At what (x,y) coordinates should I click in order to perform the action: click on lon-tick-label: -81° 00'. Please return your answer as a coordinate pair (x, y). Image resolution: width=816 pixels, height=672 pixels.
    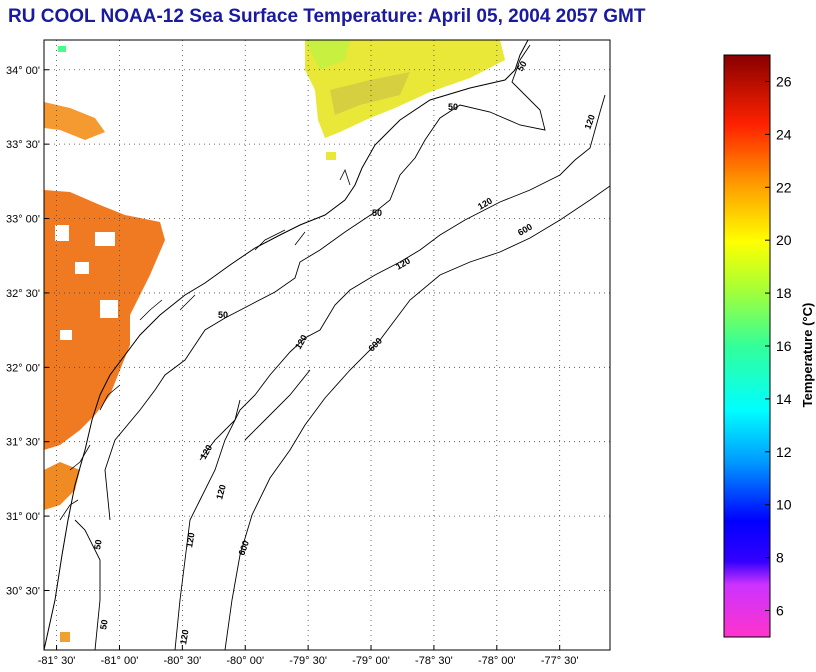
    Looking at the image, I should click on (120, 661).